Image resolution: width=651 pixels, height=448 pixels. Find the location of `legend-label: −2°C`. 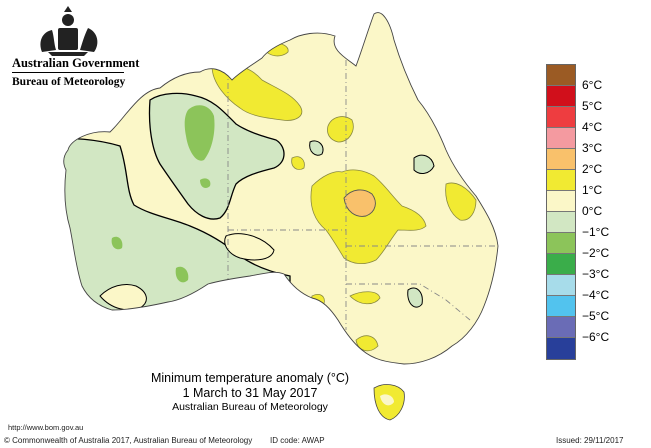

legend-label: −2°C is located at coordinates (596, 253).